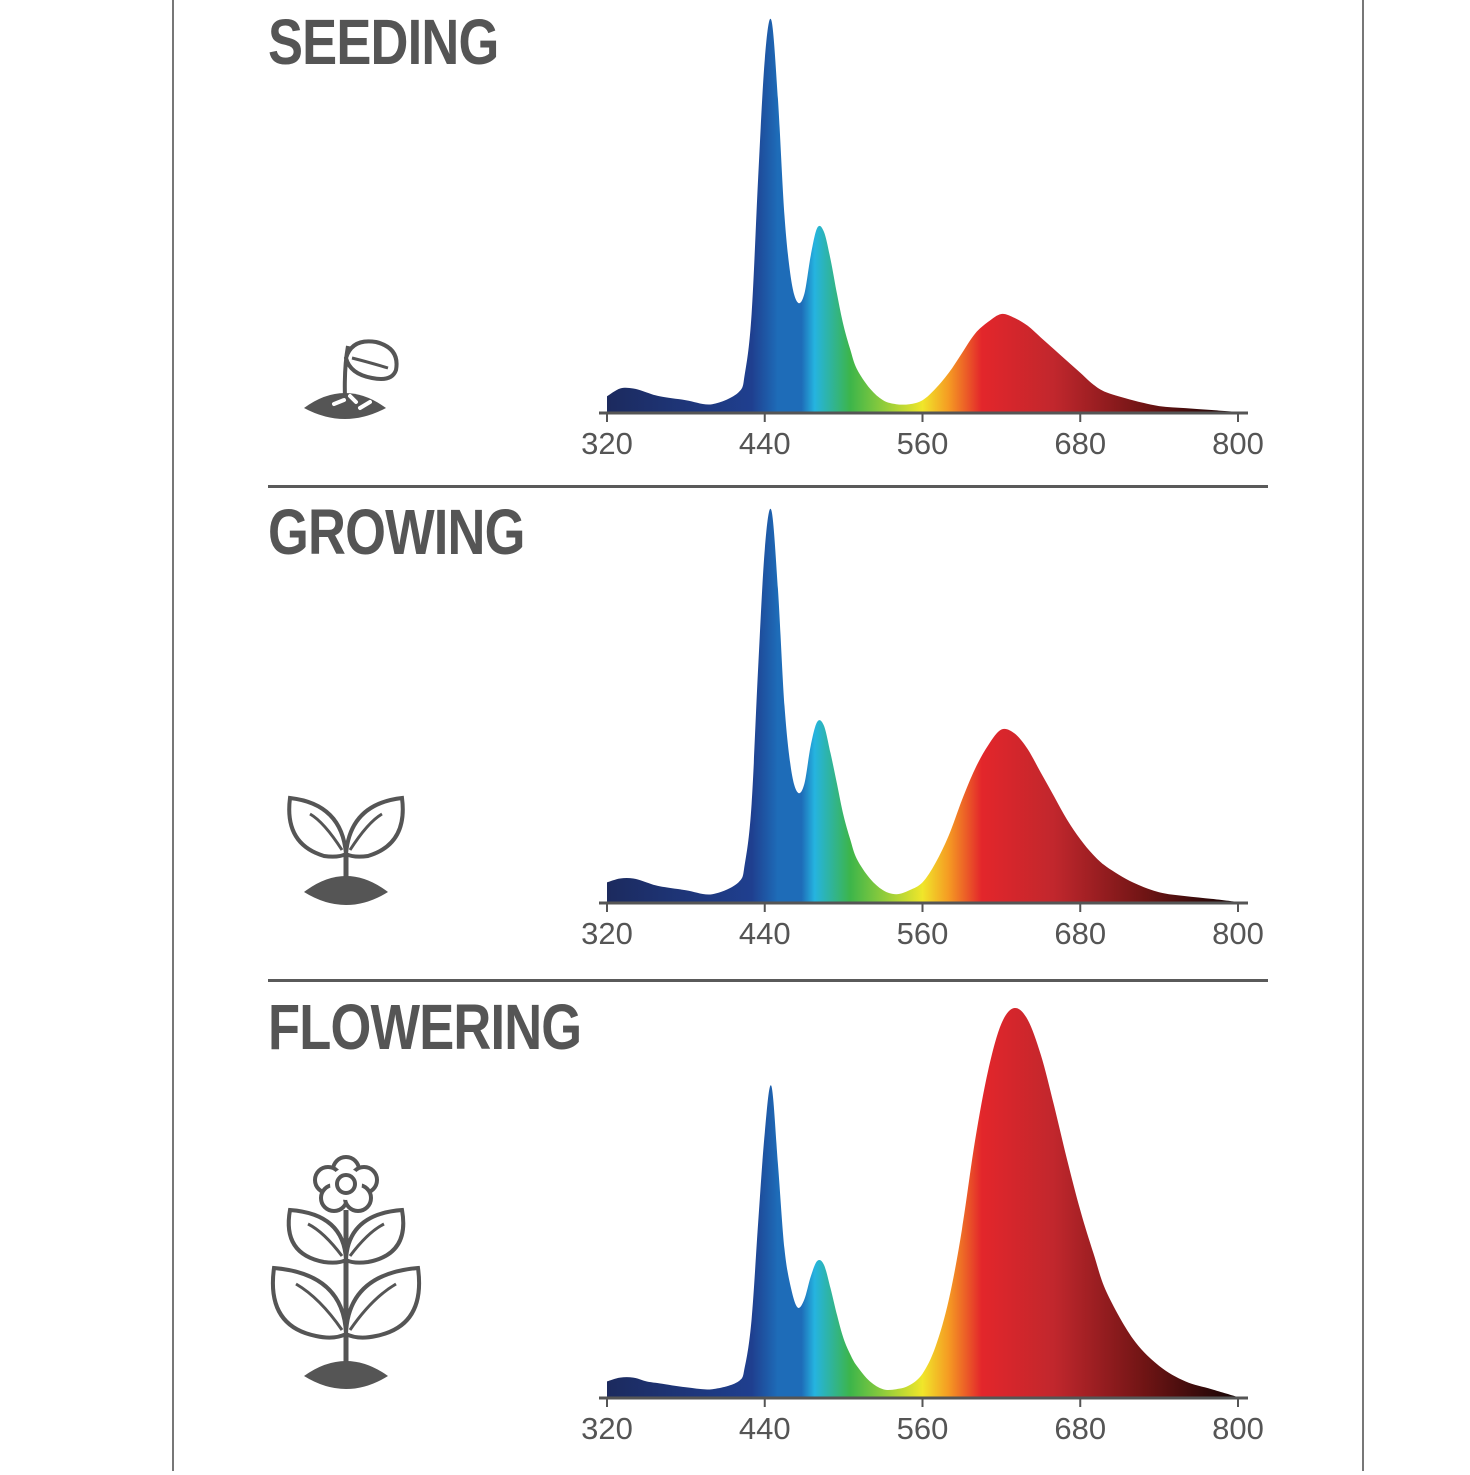  Describe the element at coordinates (173, 735) in the screenshot. I see `left-frame-line` at that location.